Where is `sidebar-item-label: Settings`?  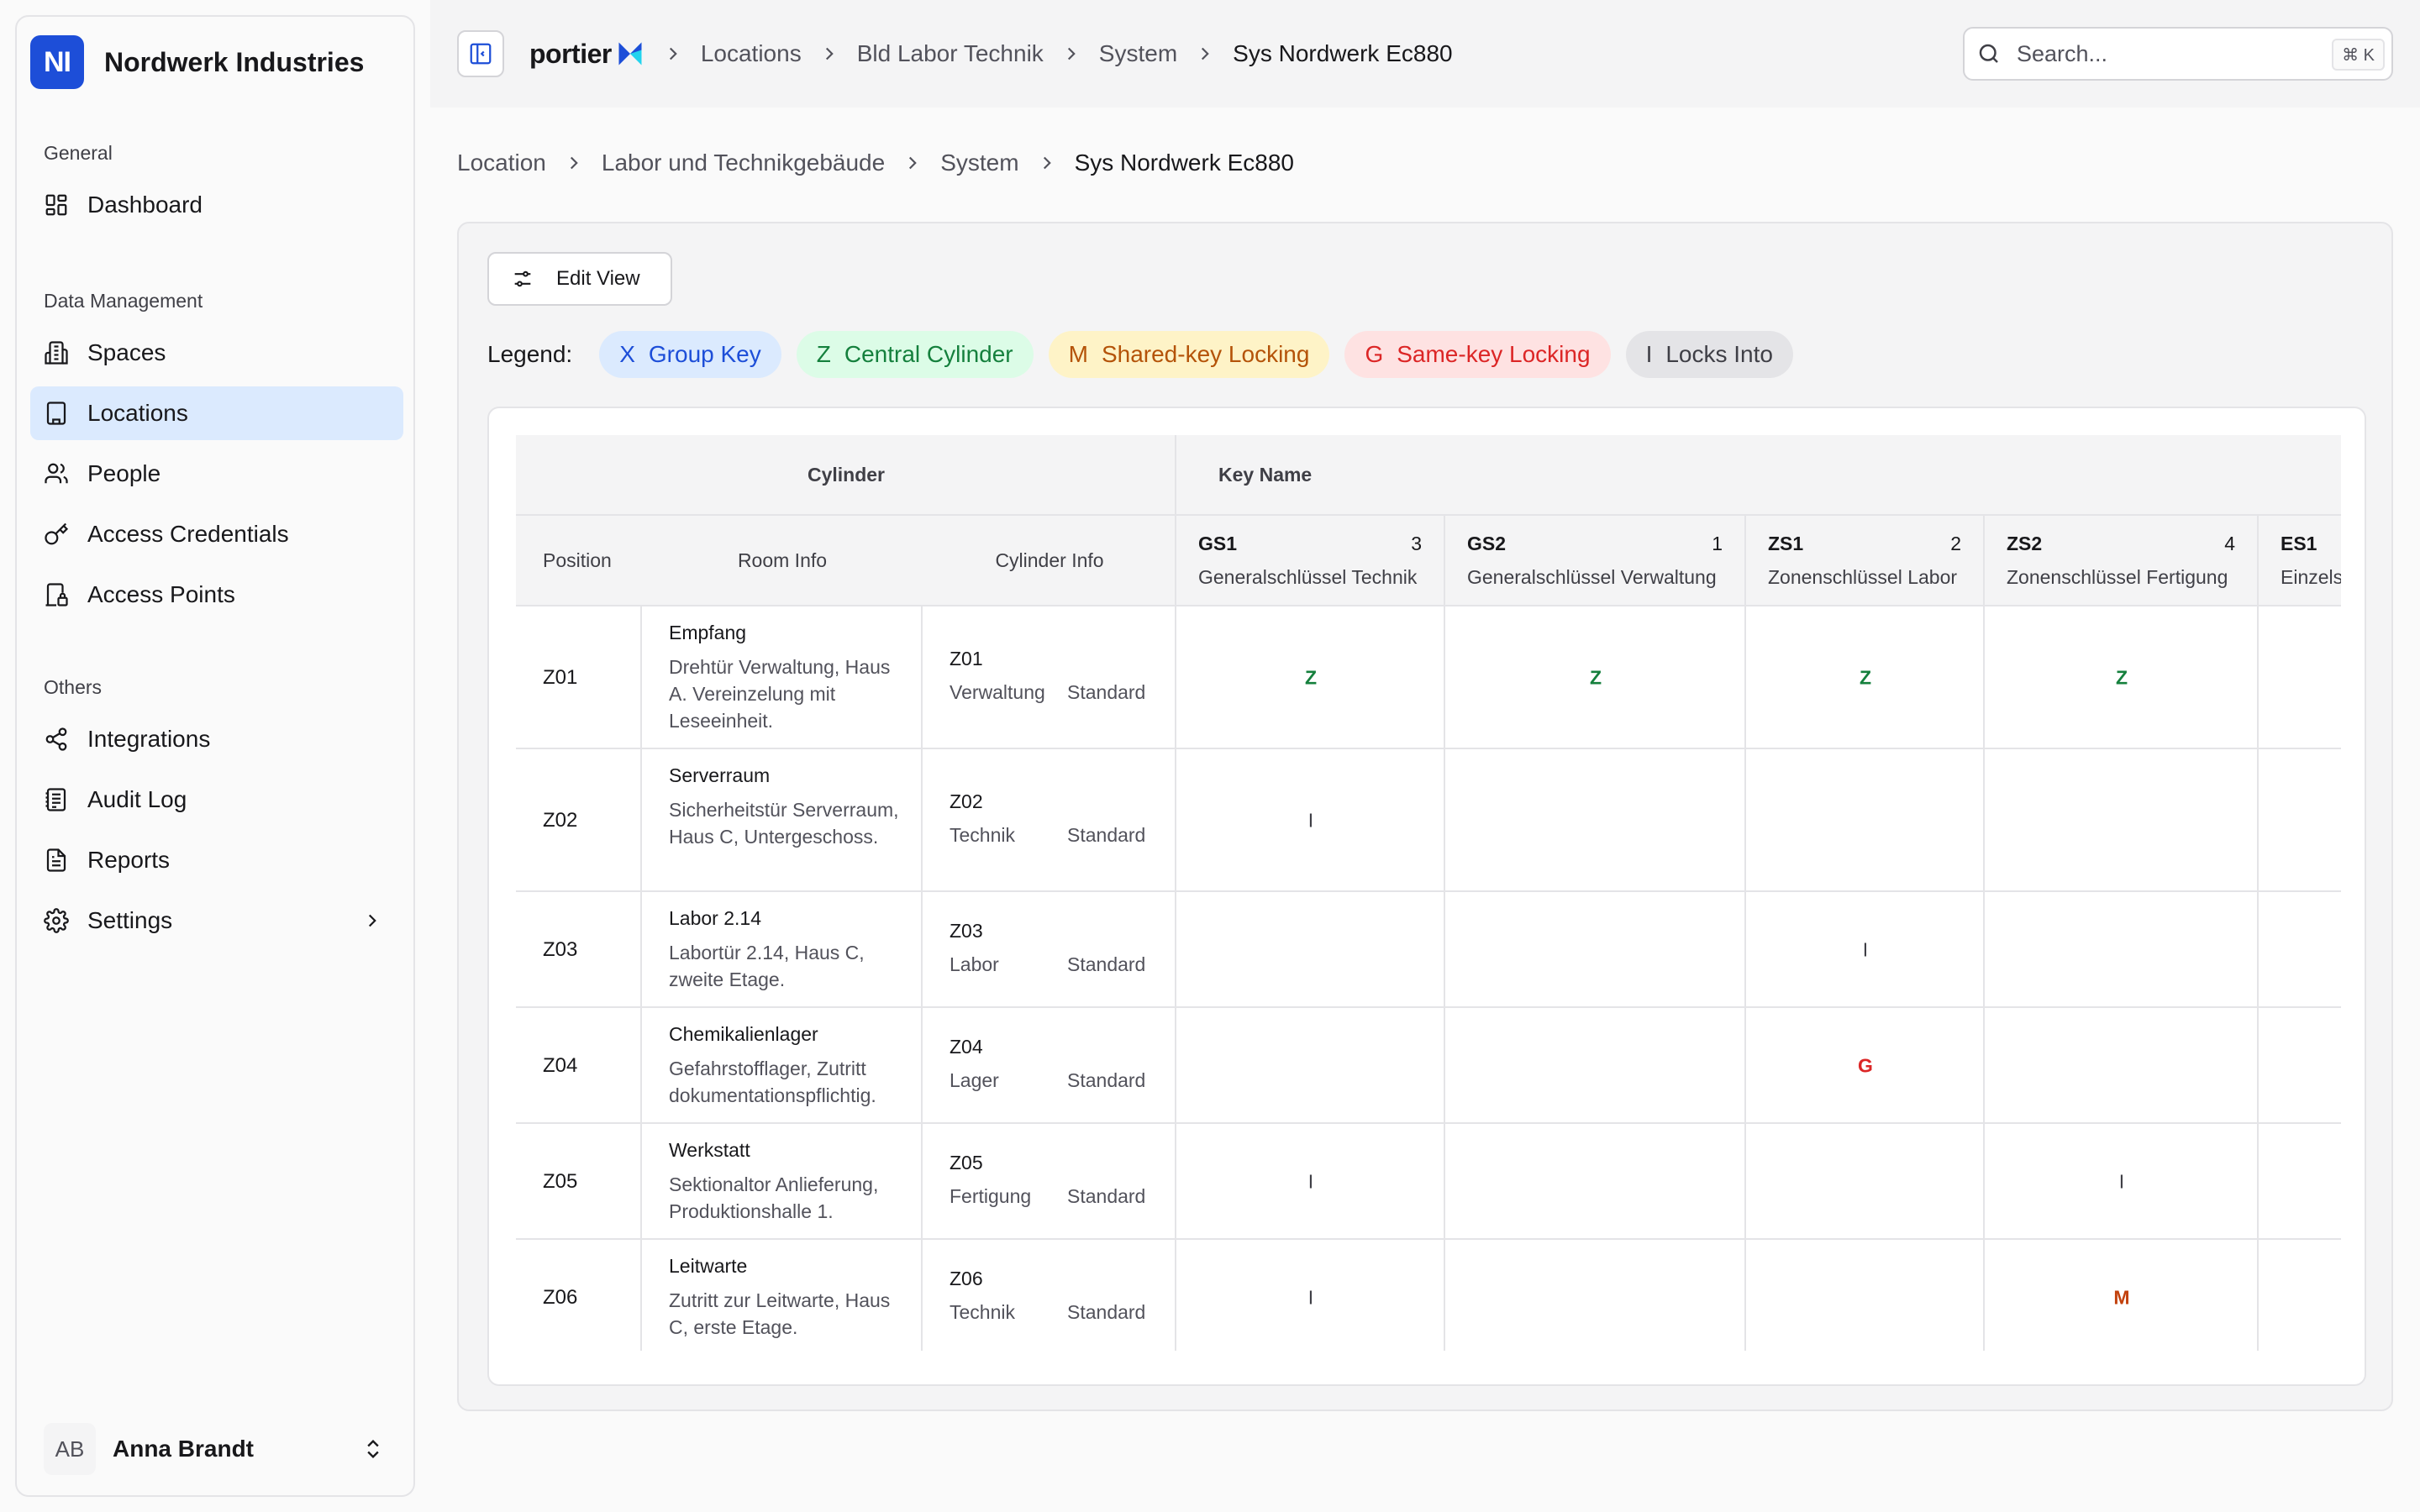 sidebar-item-label: Settings is located at coordinates (130, 920).